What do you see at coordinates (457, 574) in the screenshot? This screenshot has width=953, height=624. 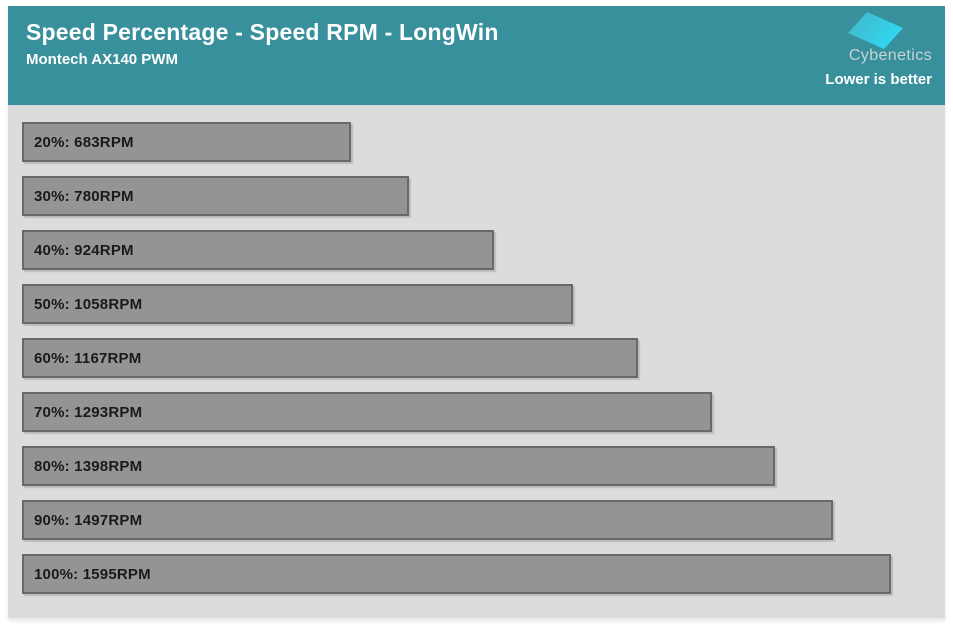 I see `bar: 100%: 1595RPM` at bounding box center [457, 574].